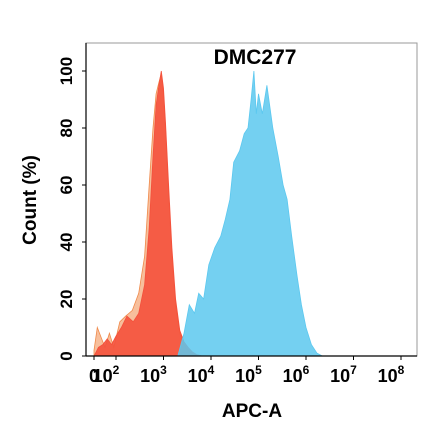  I want to click on x-tick-label: 0, so click(94, 376).